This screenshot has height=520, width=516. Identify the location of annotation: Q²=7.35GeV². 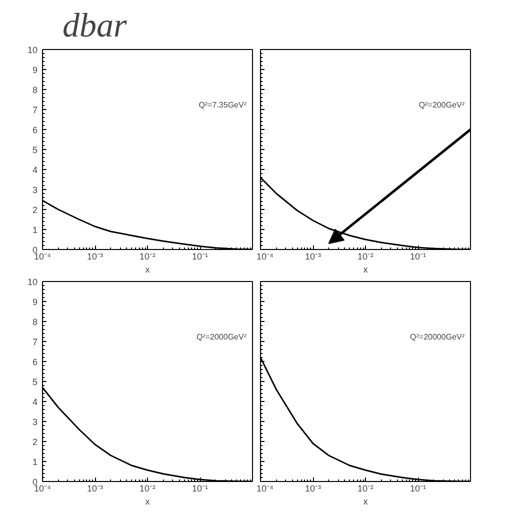
(222, 105).